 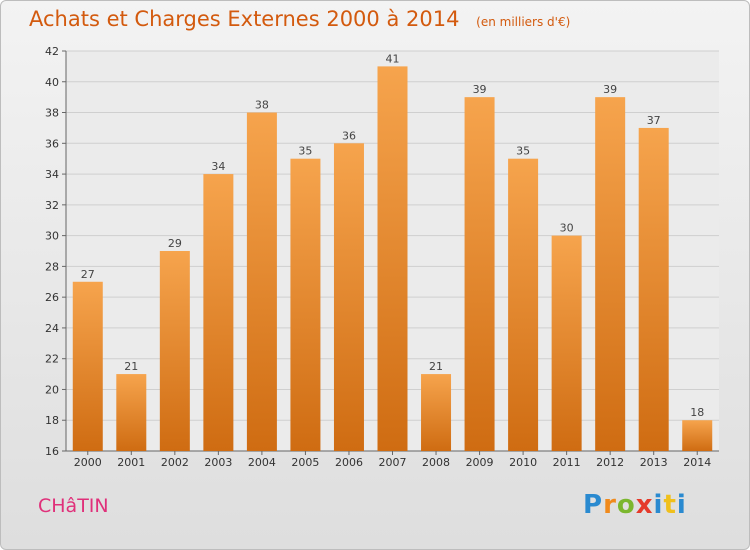 I want to click on chart-title-text: Achats et Charges Externes 2000 à 2014, so click(x=244, y=19).